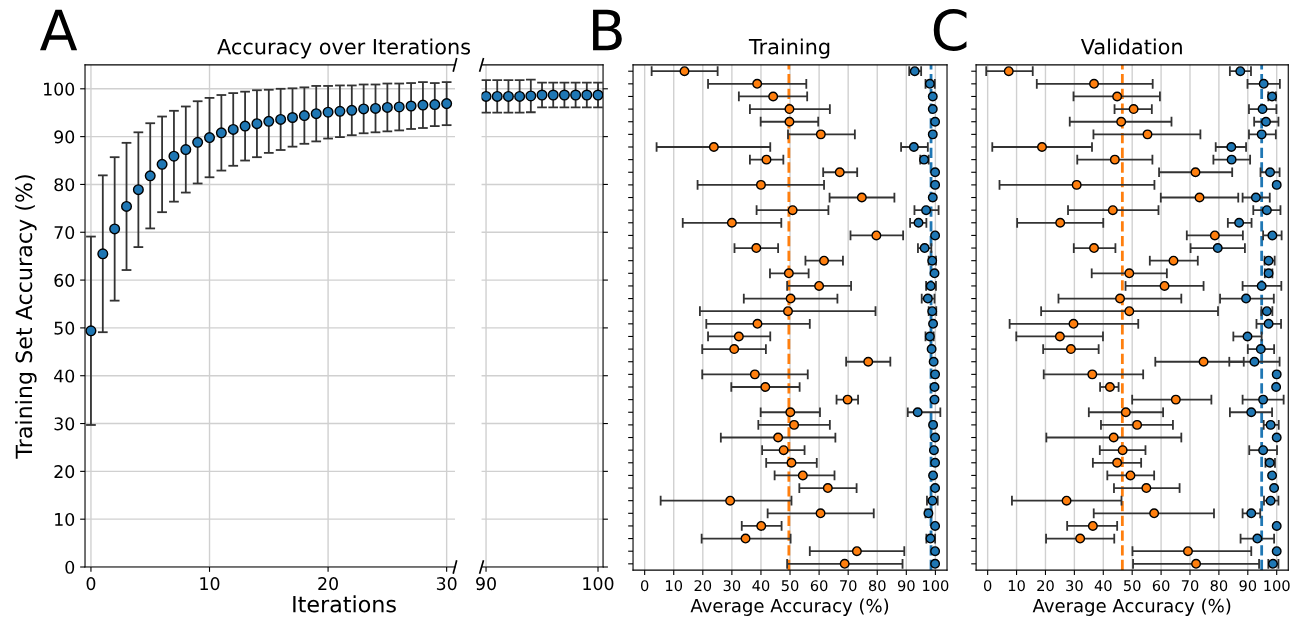 The image size is (1298, 630). I want to click on text: A, so click(59, 30).